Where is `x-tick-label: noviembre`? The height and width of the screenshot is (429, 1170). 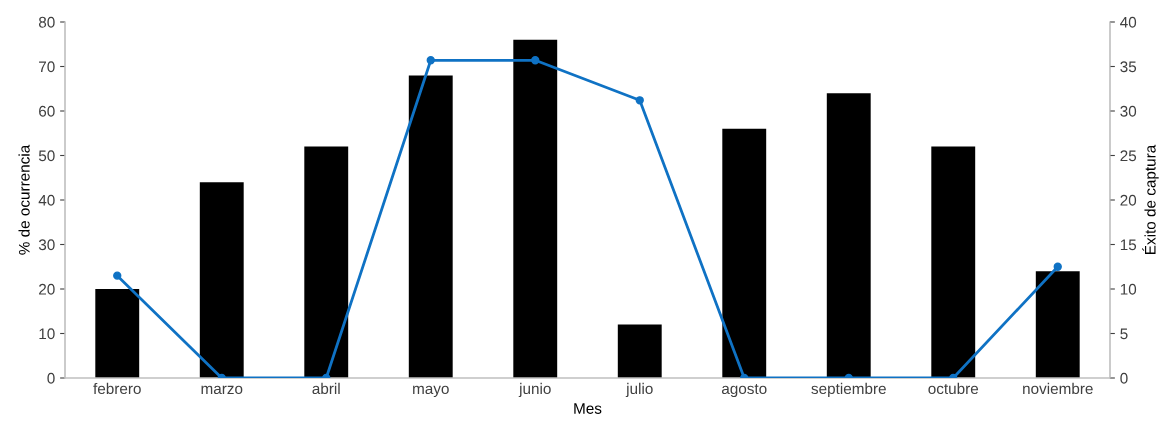 x-tick-label: noviembre is located at coordinates (1058, 388).